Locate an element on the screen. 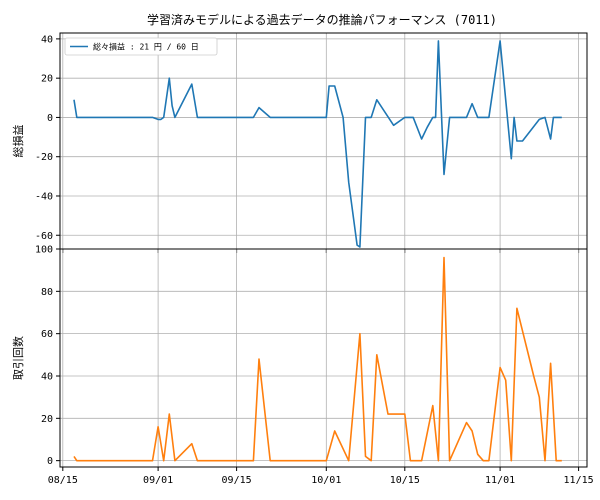 This screenshot has height=500, width=600. legend-box is located at coordinates (141, 46).